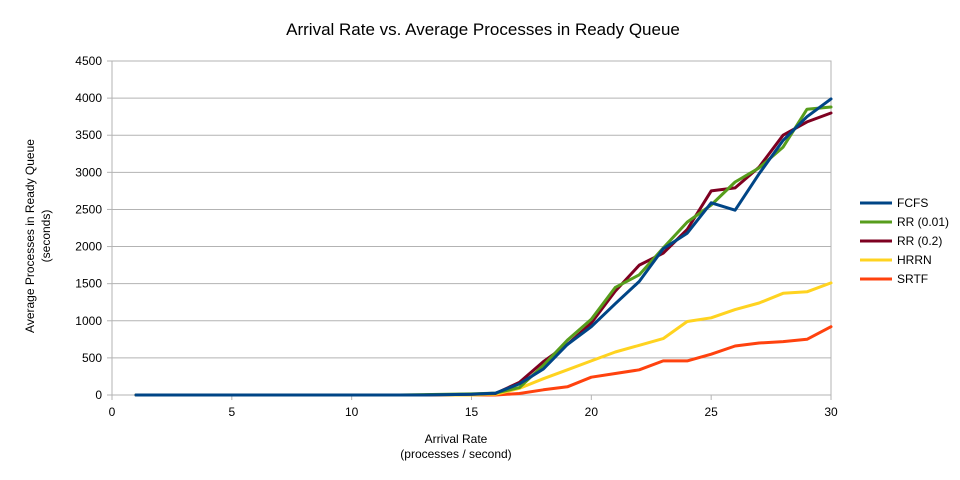  Describe the element at coordinates (92, 358) in the screenshot. I see `y-tick-label: 500` at that location.